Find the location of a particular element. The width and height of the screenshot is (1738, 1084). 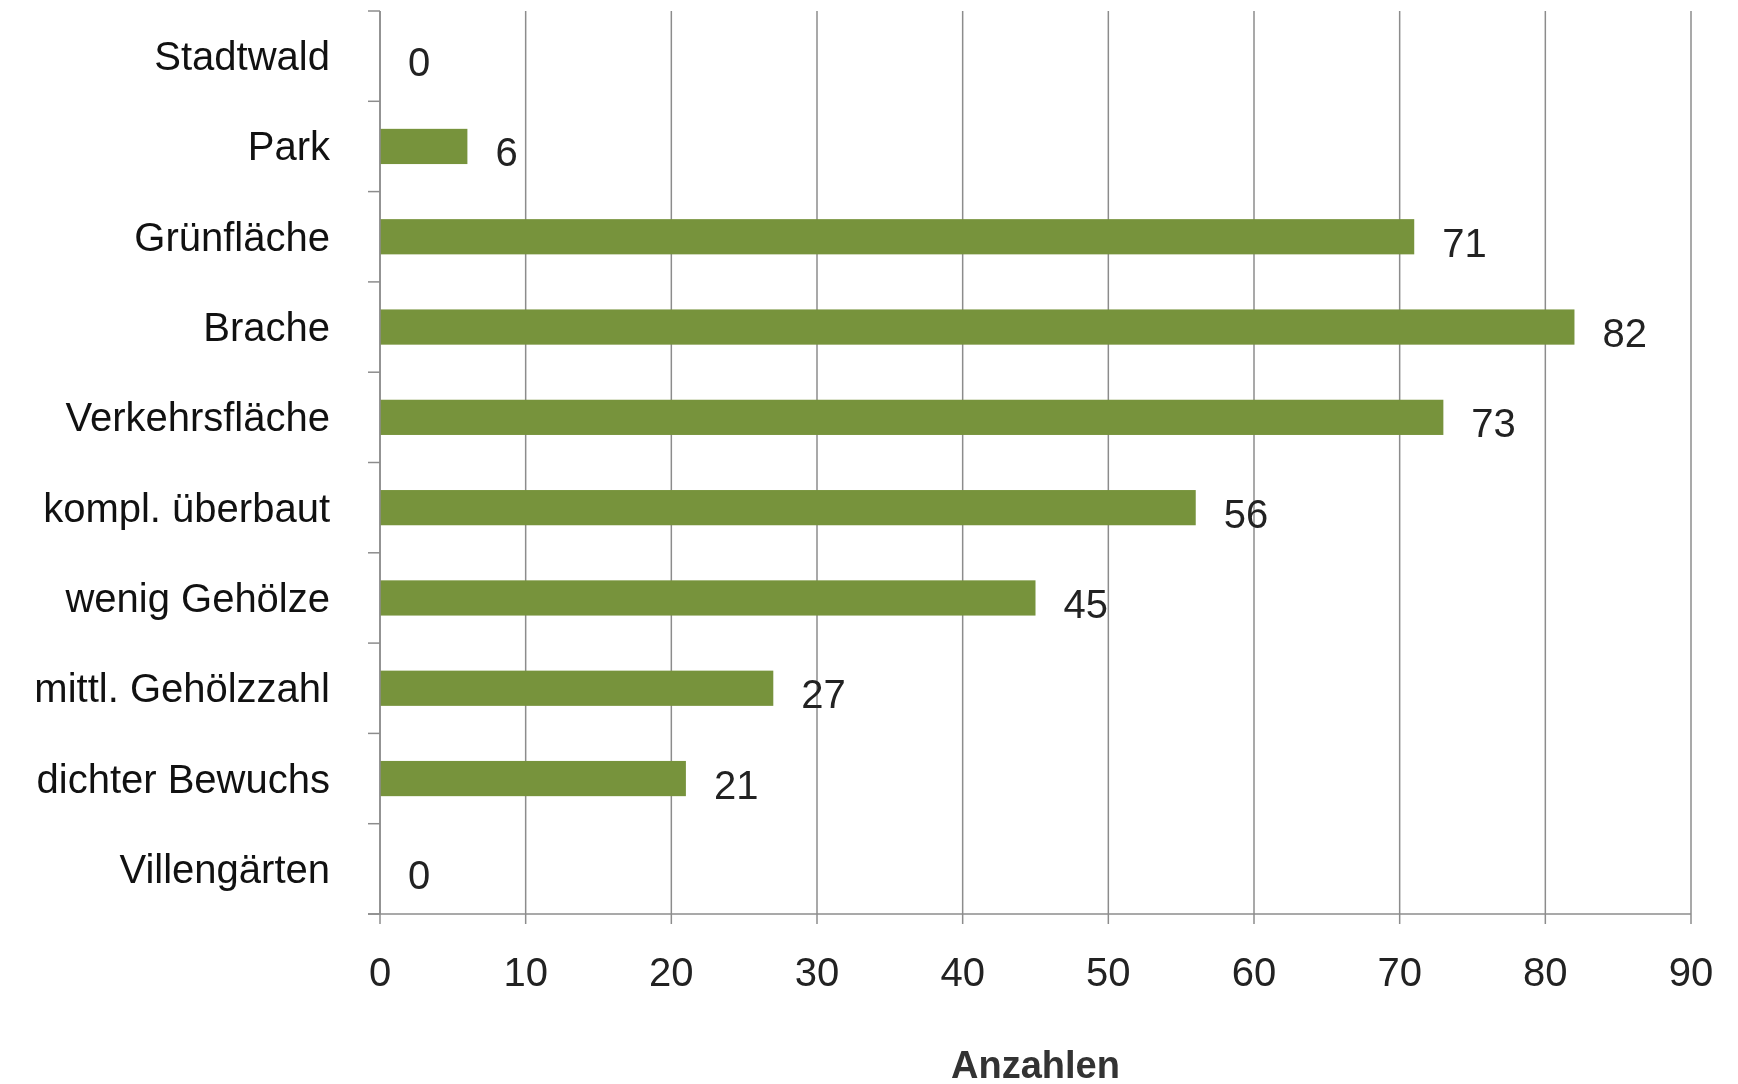

y-tick-label: Park is located at coordinates (289, 146).